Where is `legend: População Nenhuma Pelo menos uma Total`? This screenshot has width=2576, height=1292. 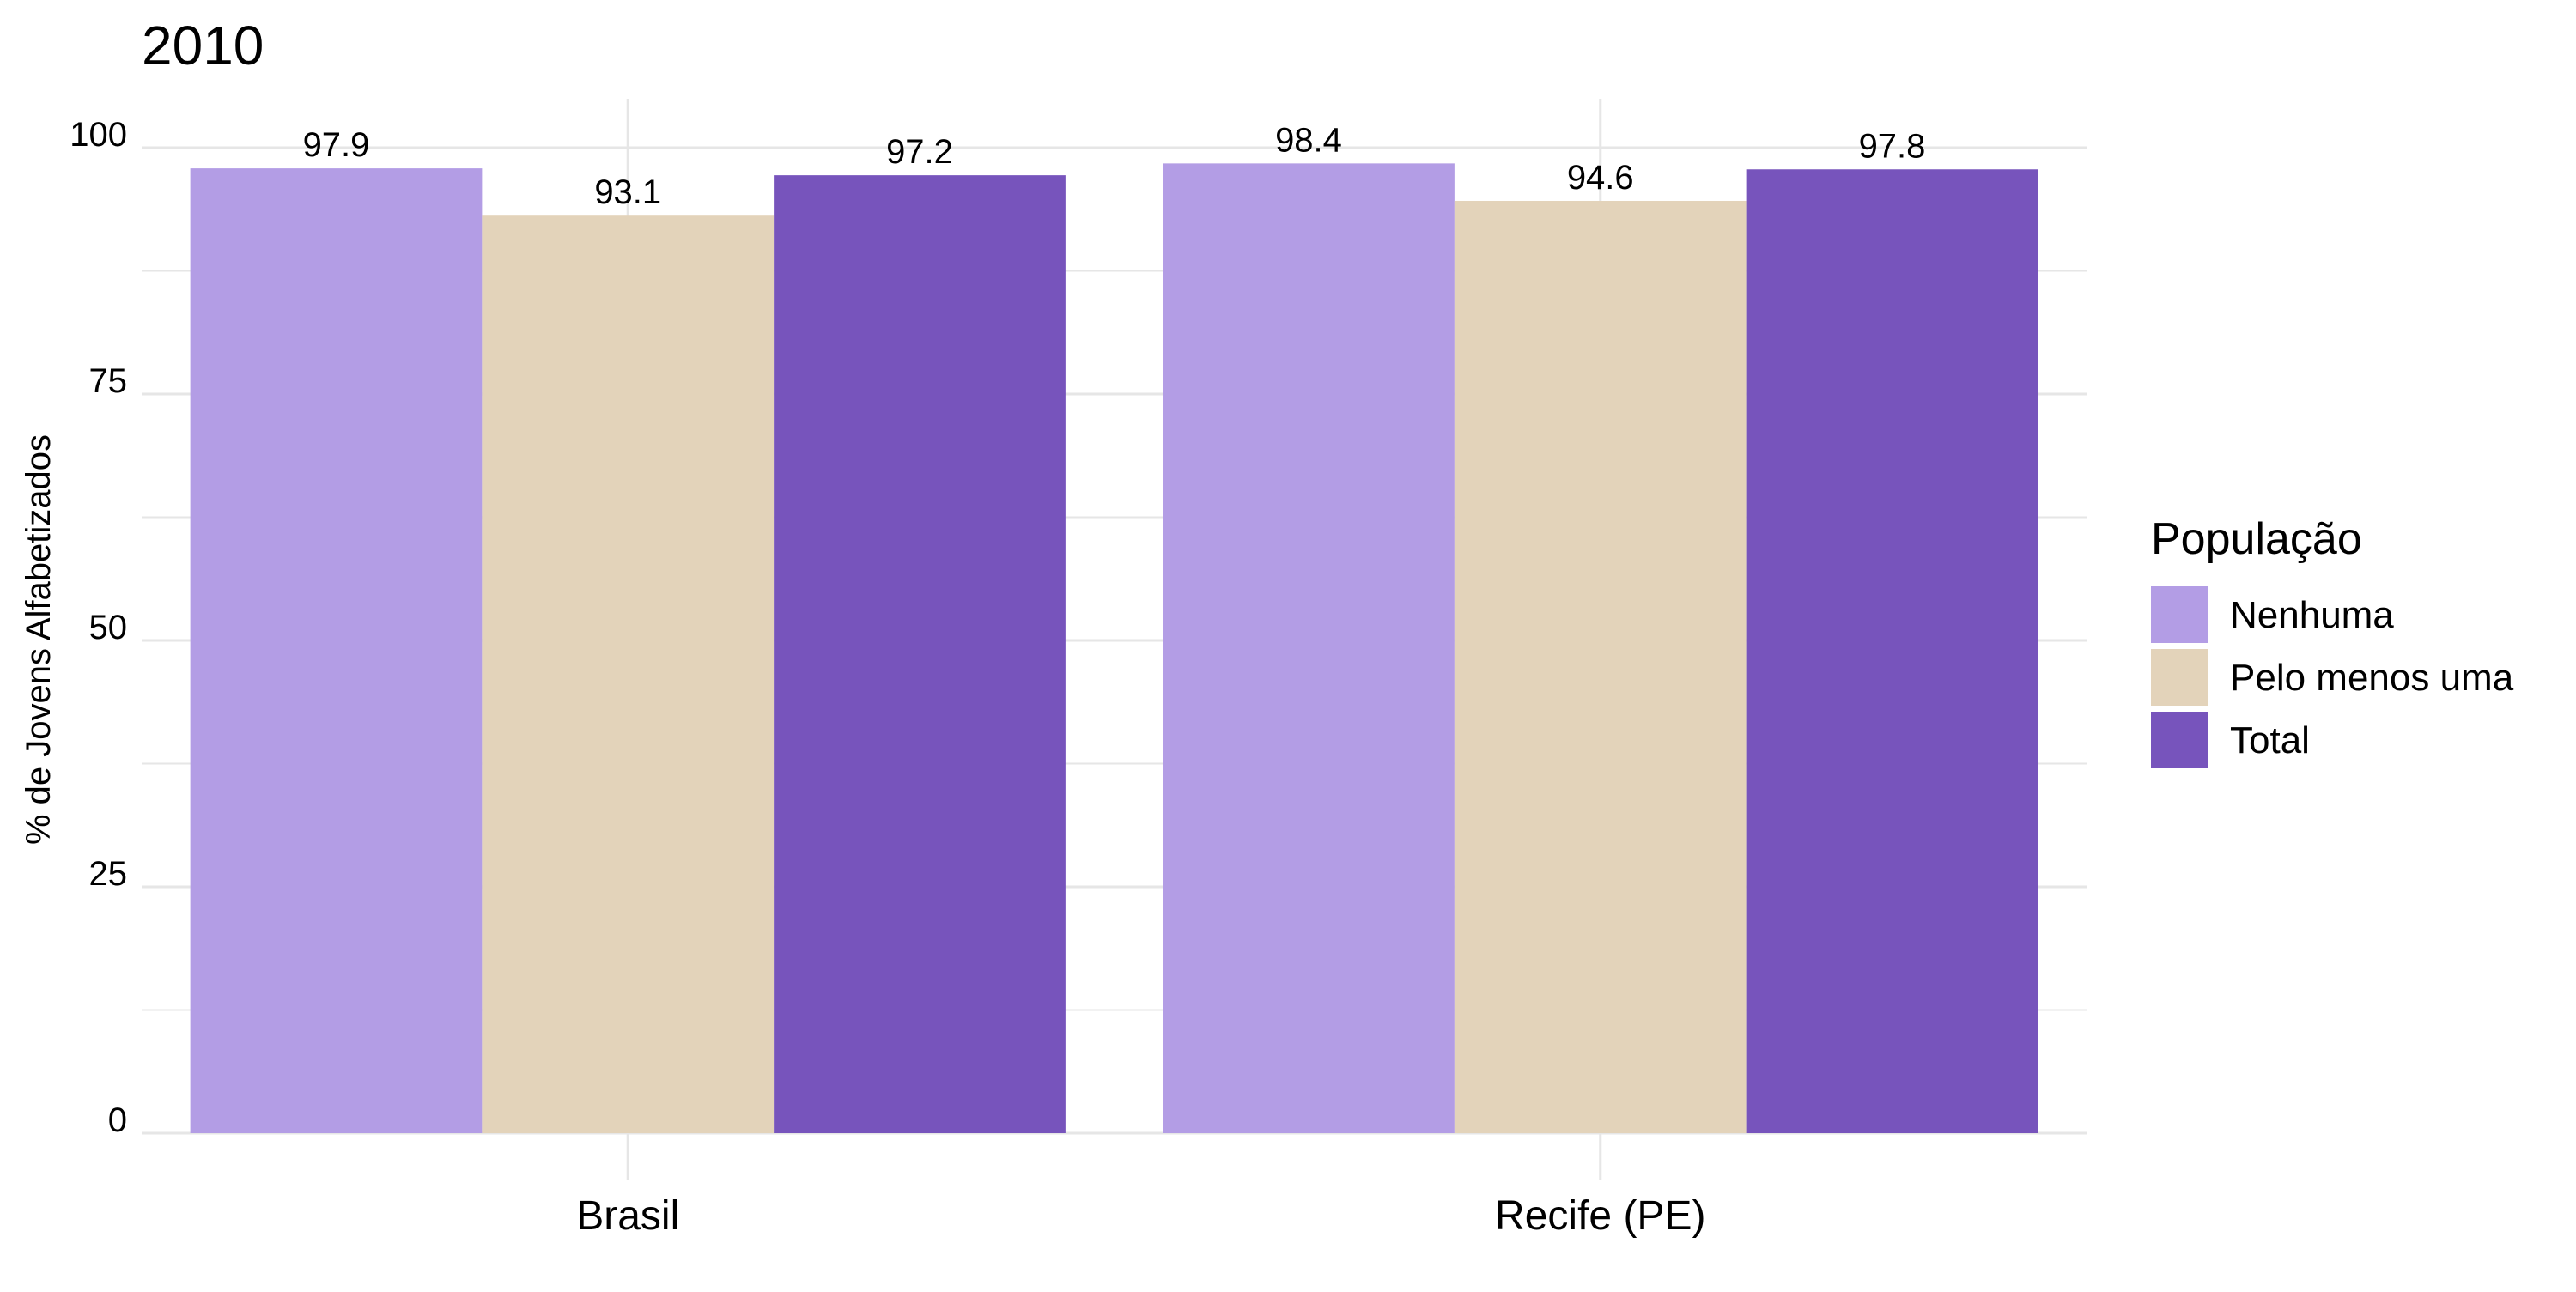 legend: População Nenhuma Pelo menos uma Total is located at coordinates (2332, 641).